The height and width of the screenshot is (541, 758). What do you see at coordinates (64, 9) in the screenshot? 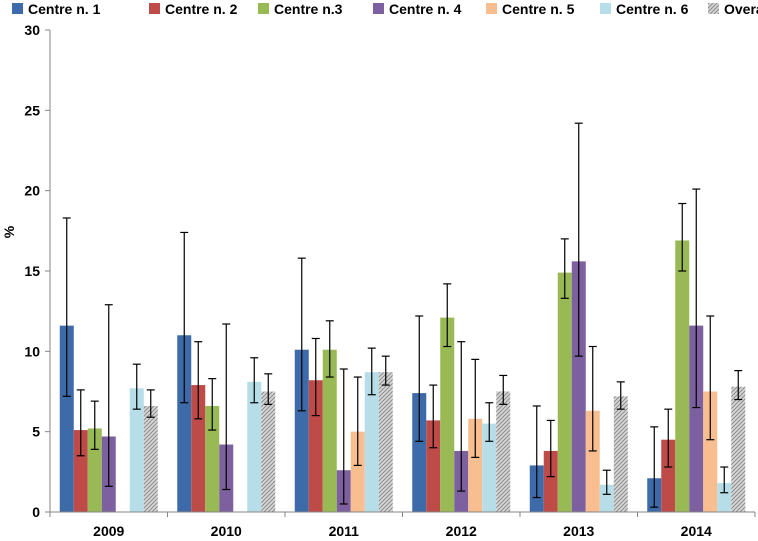
I see `legend-label: Centre n. 1` at bounding box center [64, 9].